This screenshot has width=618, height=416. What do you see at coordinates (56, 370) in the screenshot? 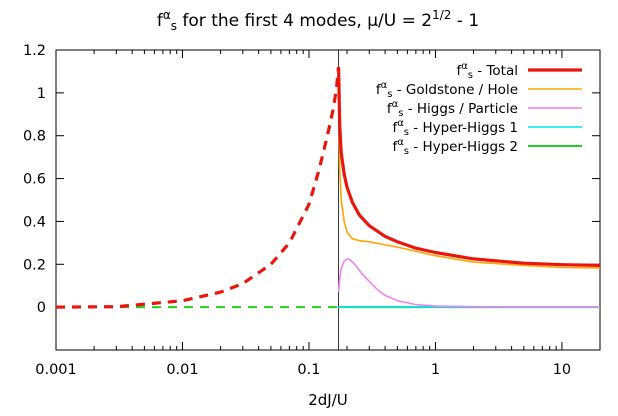
I see `x-tick-label: 0.001` at bounding box center [56, 370].